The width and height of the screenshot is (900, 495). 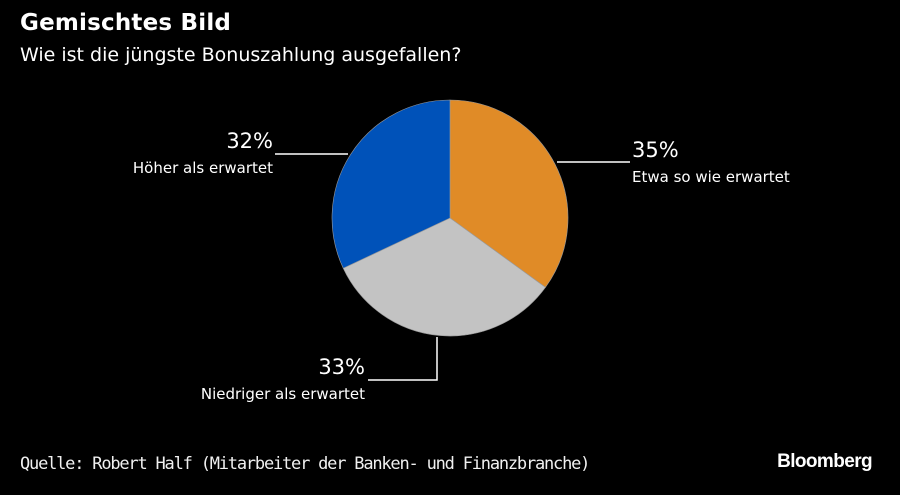 What do you see at coordinates (711, 177) in the screenshot?
I see `category-label-etwa: Etwa so wie erwartet` at bounding box center [711, 177].